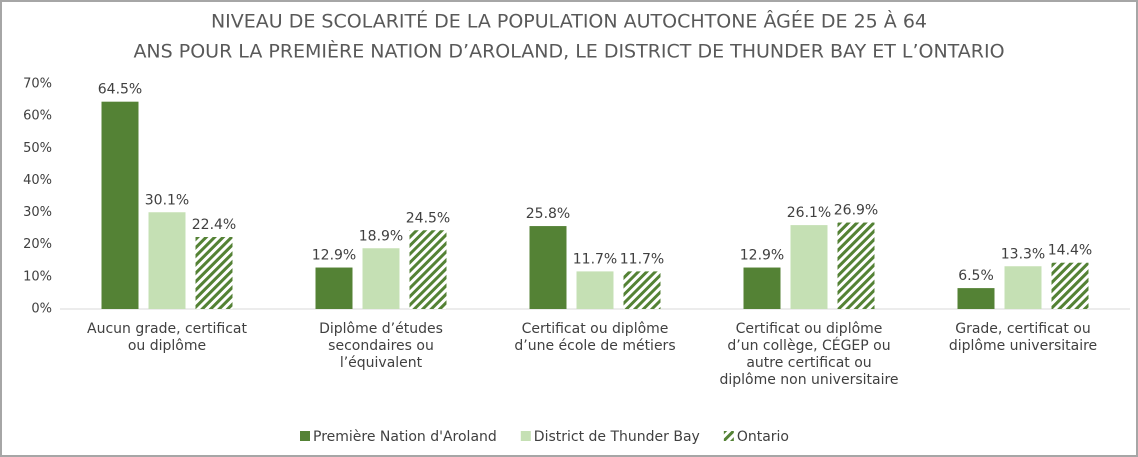  What do you see at coordinates (809, 213) in the screenshot?
I see `data-label: 26.1%` at bounding box center [809, 213].